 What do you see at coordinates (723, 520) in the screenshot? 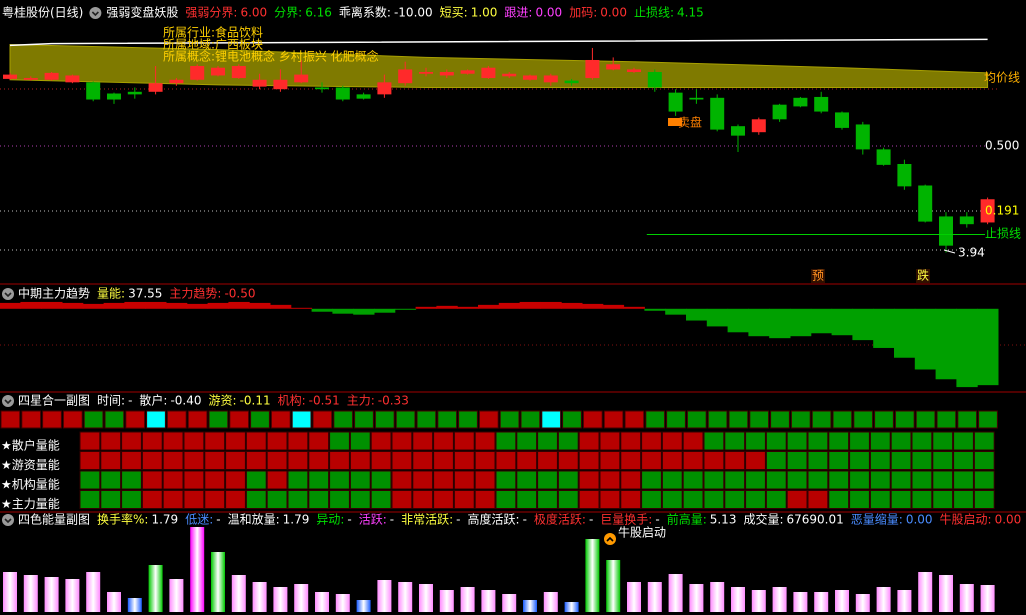
I see `header-value: 5.13` at bounding box center [723, 520].